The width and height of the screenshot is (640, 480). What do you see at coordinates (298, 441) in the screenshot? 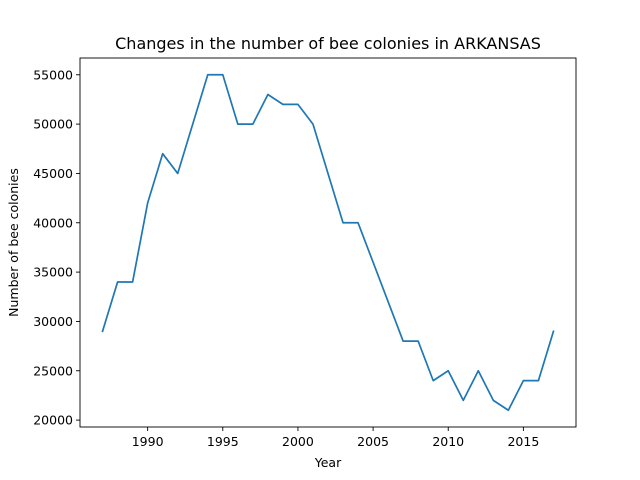
I see `x-tick-label: 2000` at bounding box center [298, 441].